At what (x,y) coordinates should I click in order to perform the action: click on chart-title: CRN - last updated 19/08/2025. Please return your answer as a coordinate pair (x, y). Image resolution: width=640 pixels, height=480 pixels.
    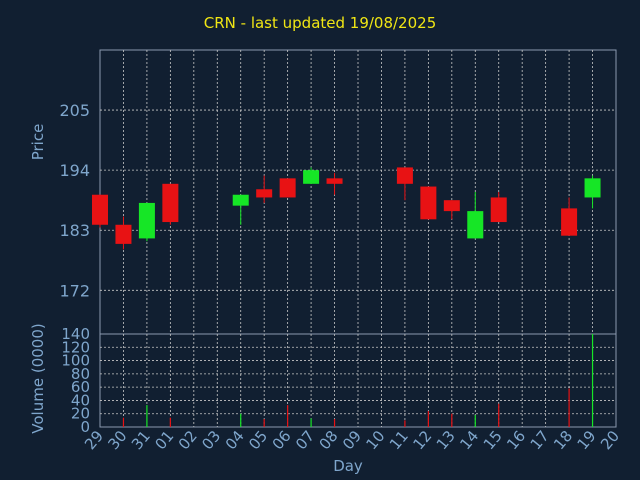
    Looking at the image, I should click on (320, 23).